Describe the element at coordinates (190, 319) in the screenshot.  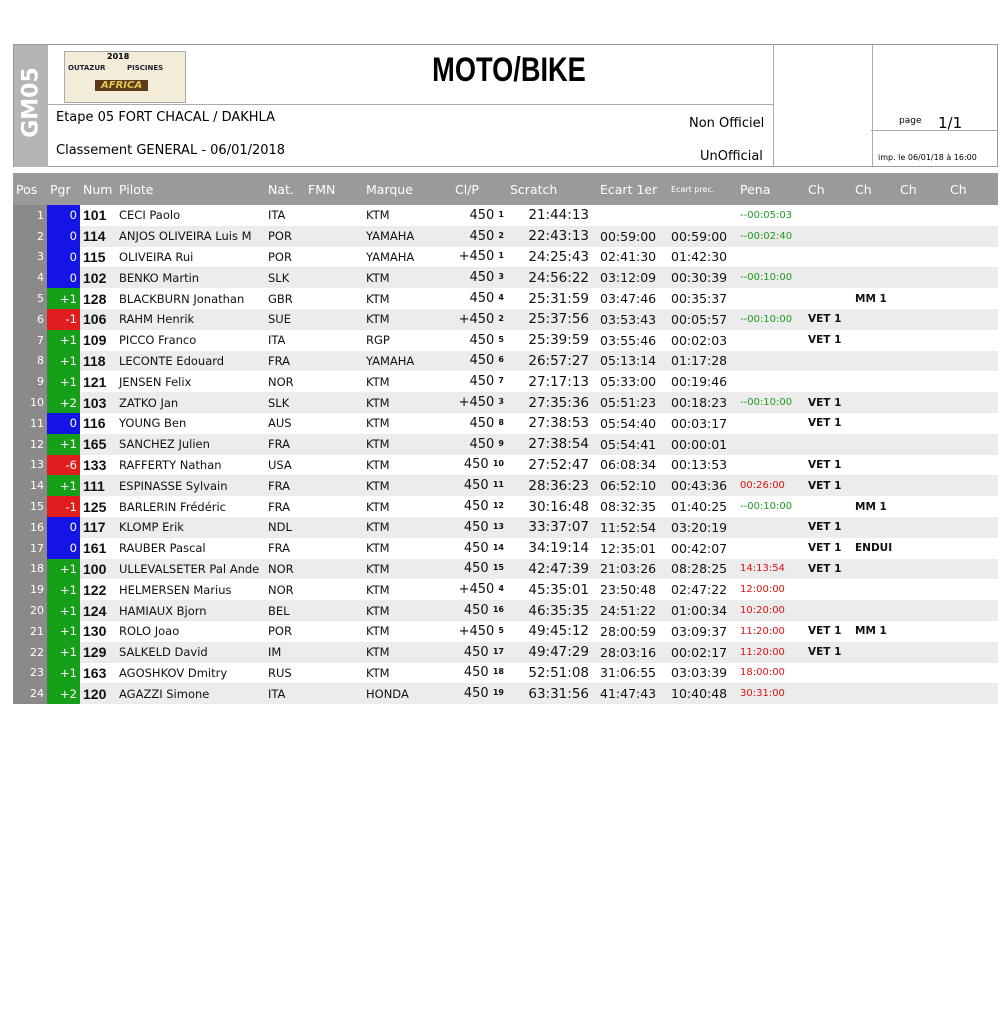
I see `cell: RAHM Henrik` at that location.